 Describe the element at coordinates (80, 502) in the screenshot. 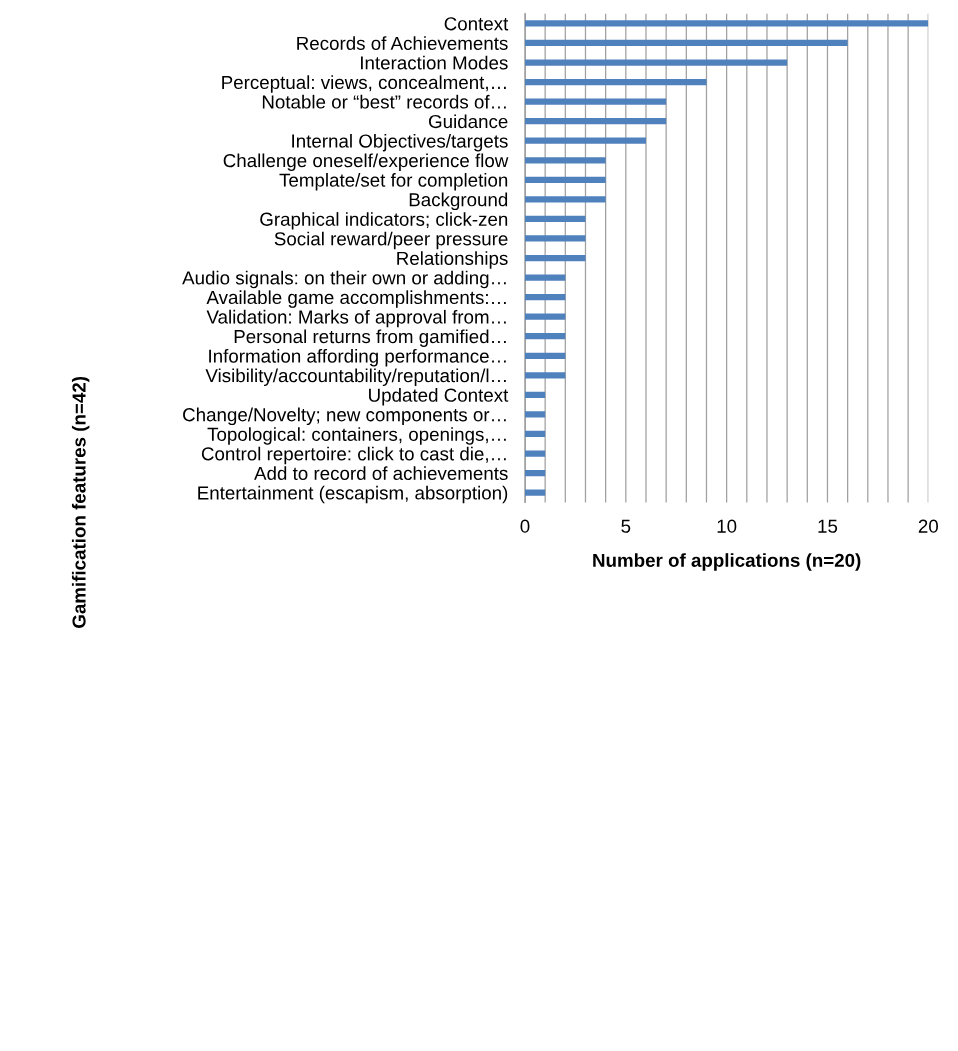

I see `y-axis-title: Gamification features (n=42)` at that location.